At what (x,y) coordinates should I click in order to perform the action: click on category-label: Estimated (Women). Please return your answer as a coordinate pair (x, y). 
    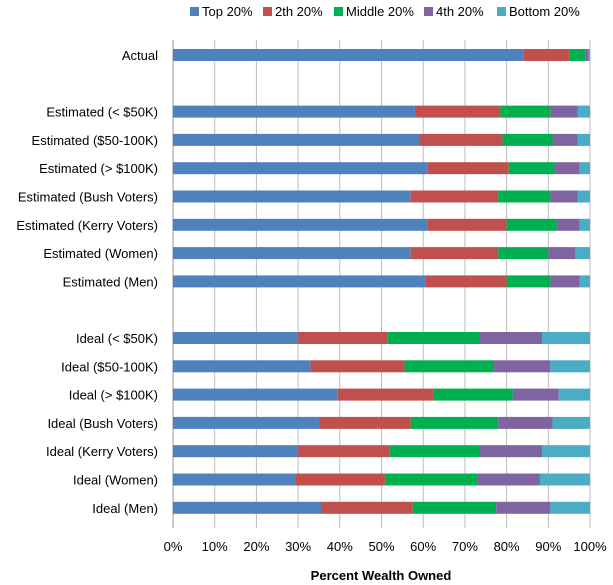
    Looking at the image, I should click on (100, 253).